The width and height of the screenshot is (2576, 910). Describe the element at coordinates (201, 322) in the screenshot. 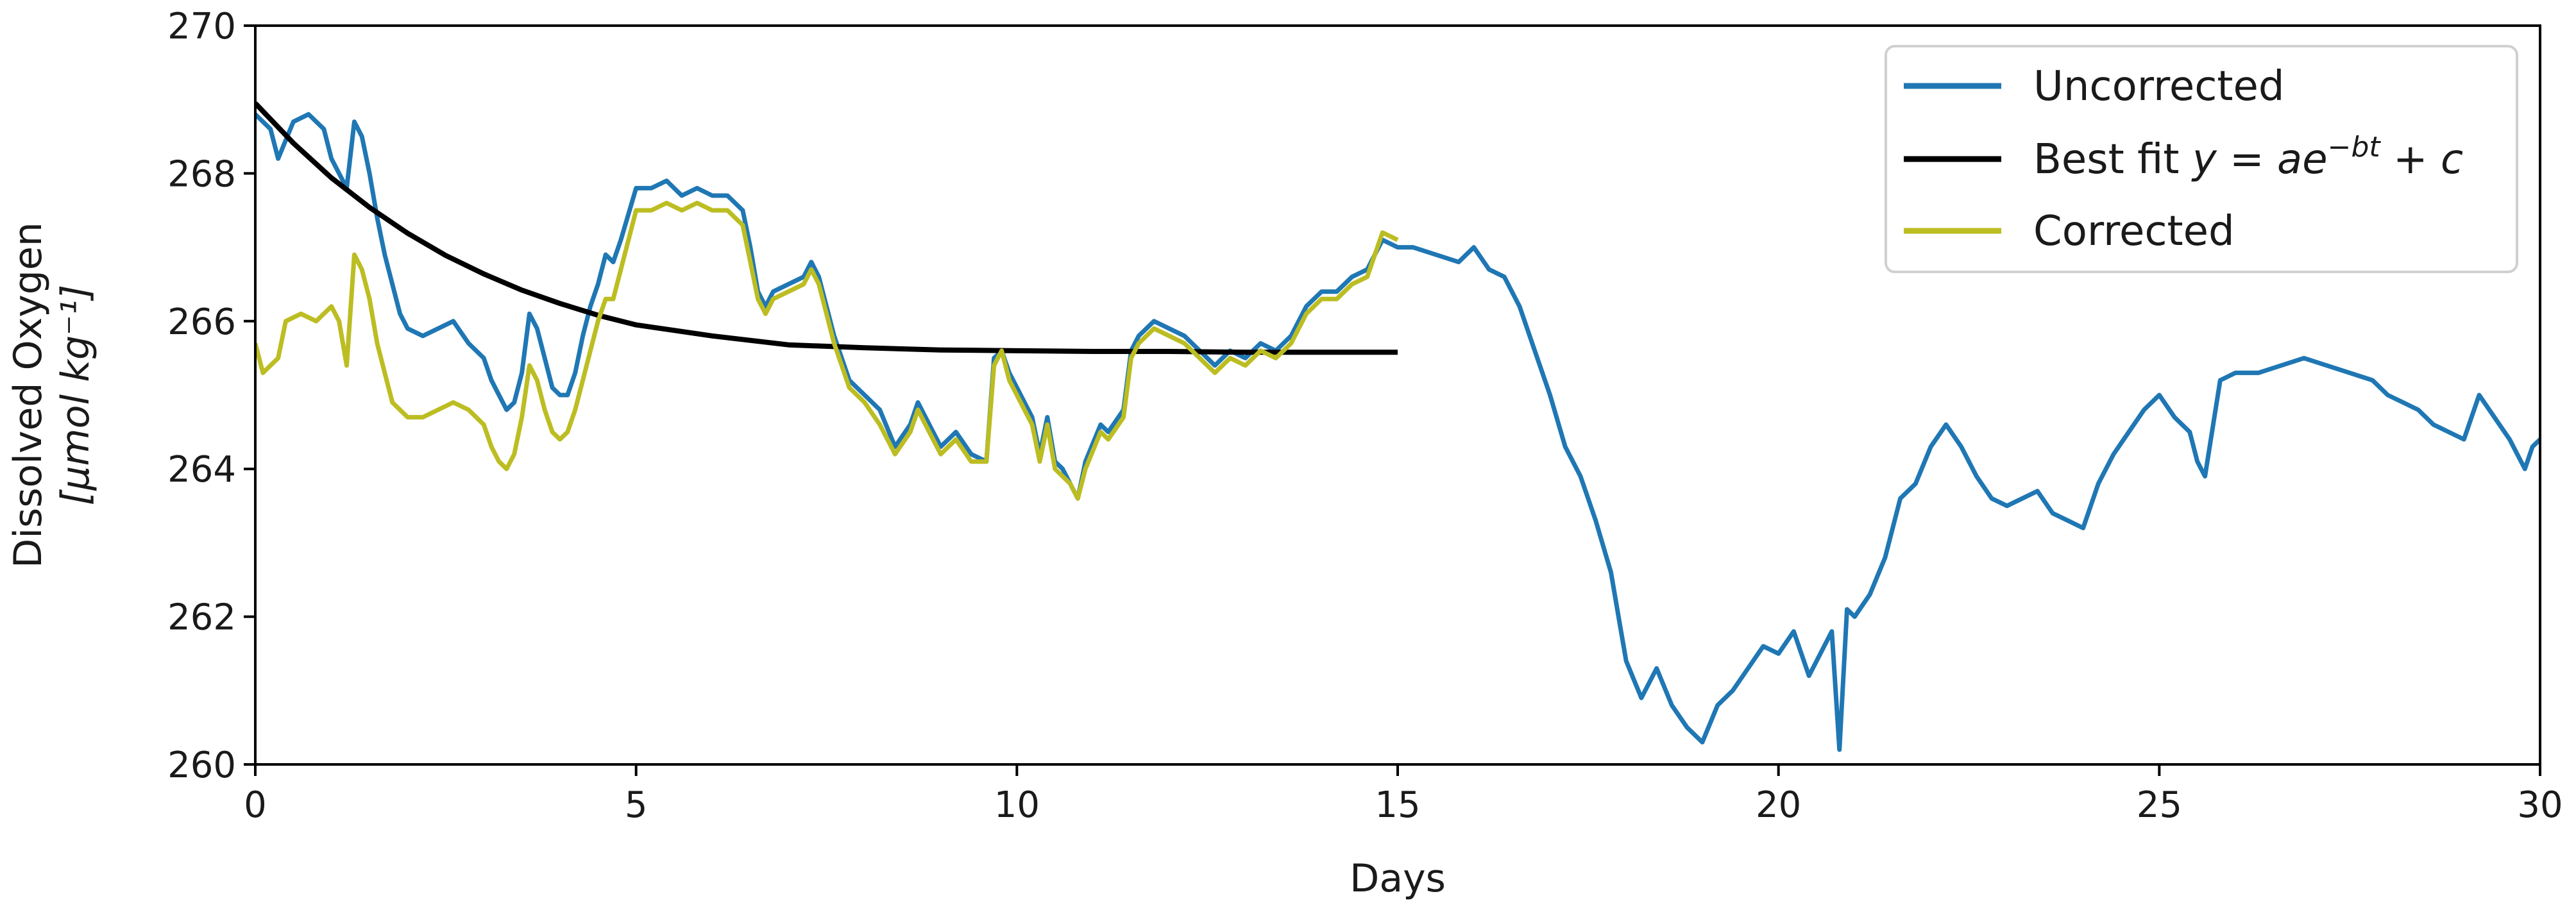

I see `y-tick-label: 266` at that location.